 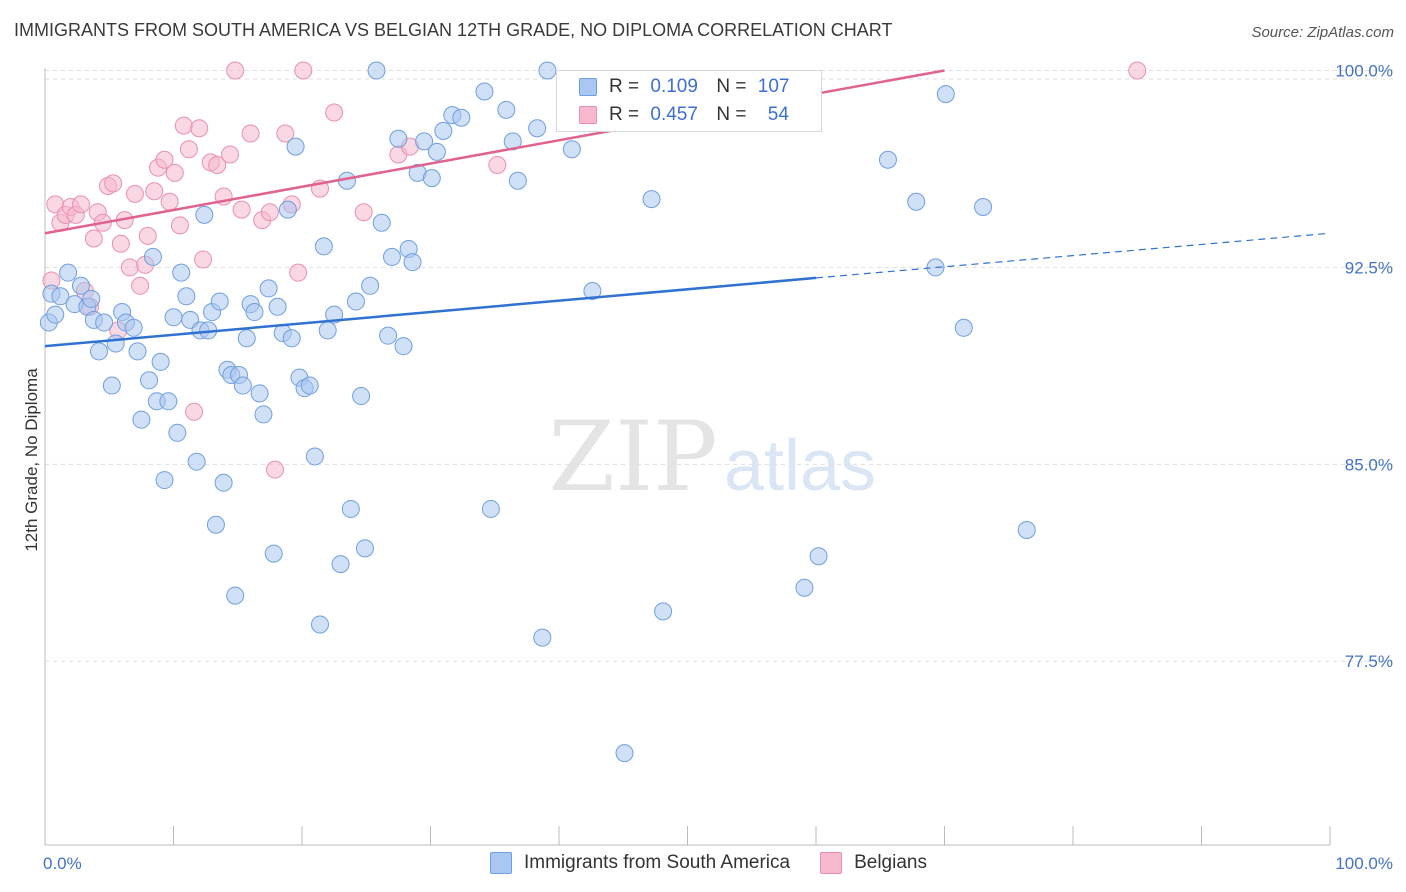 What do you see at coordinates (1369, 267) in the screenshot?
I see `y-tick-label: 92.5%` at bounding box center [1369, 267].